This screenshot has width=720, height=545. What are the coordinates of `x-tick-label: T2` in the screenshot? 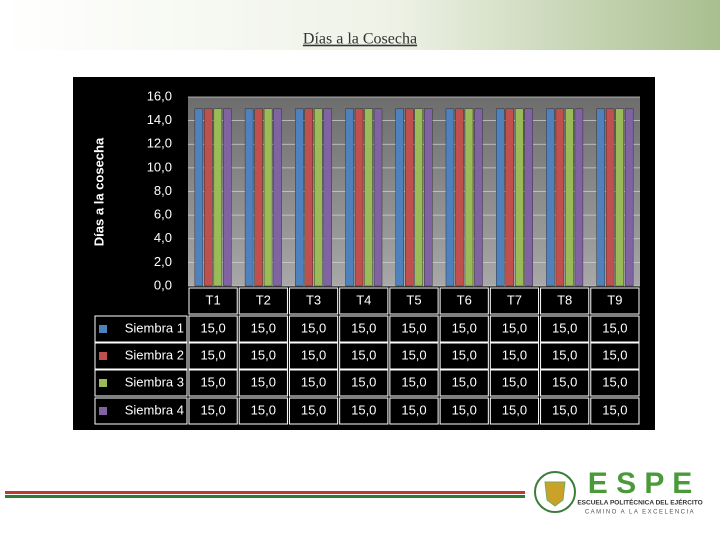 It's located at (263, 299).